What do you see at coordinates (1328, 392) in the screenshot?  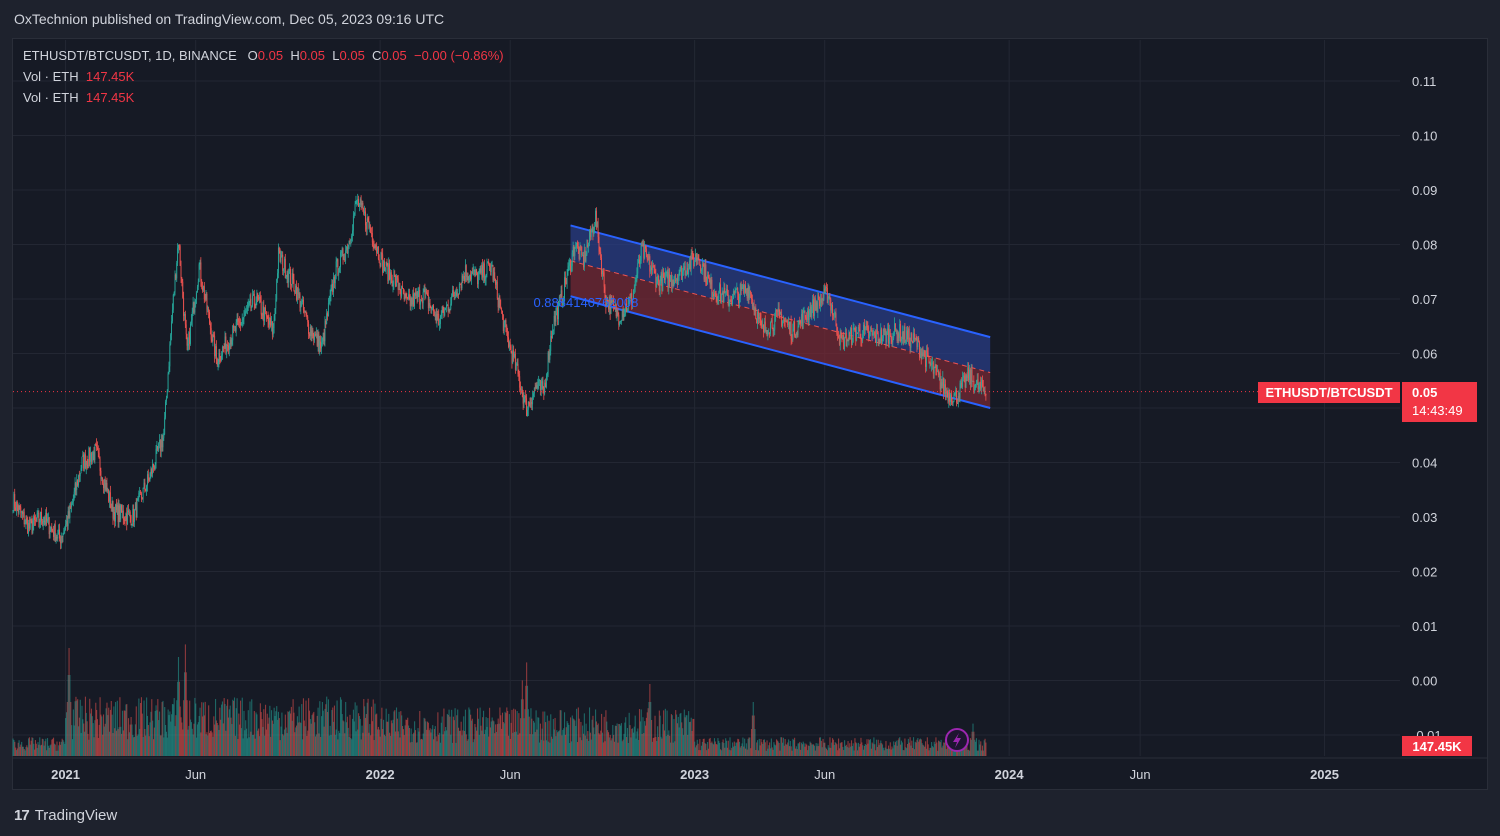 I see `symbol-badge: ETHUSDT/BTCUSDT` at bounding box center [1328, 392].